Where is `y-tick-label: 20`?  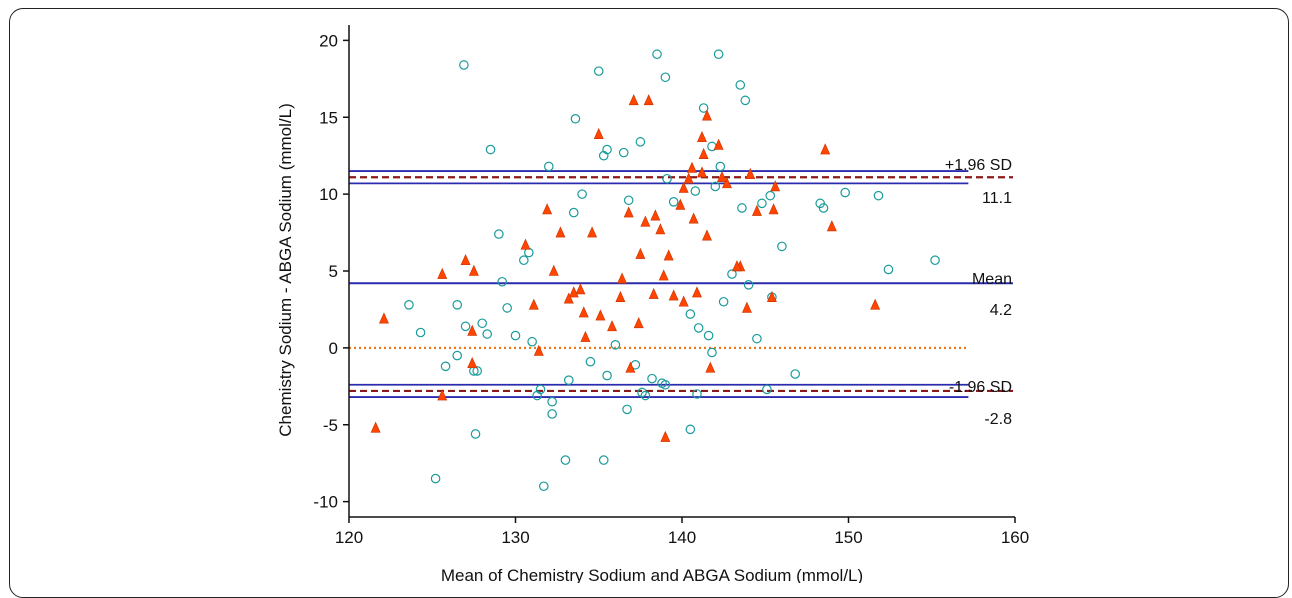 y-tick-label: 20 is located at coordinates (328, 40).